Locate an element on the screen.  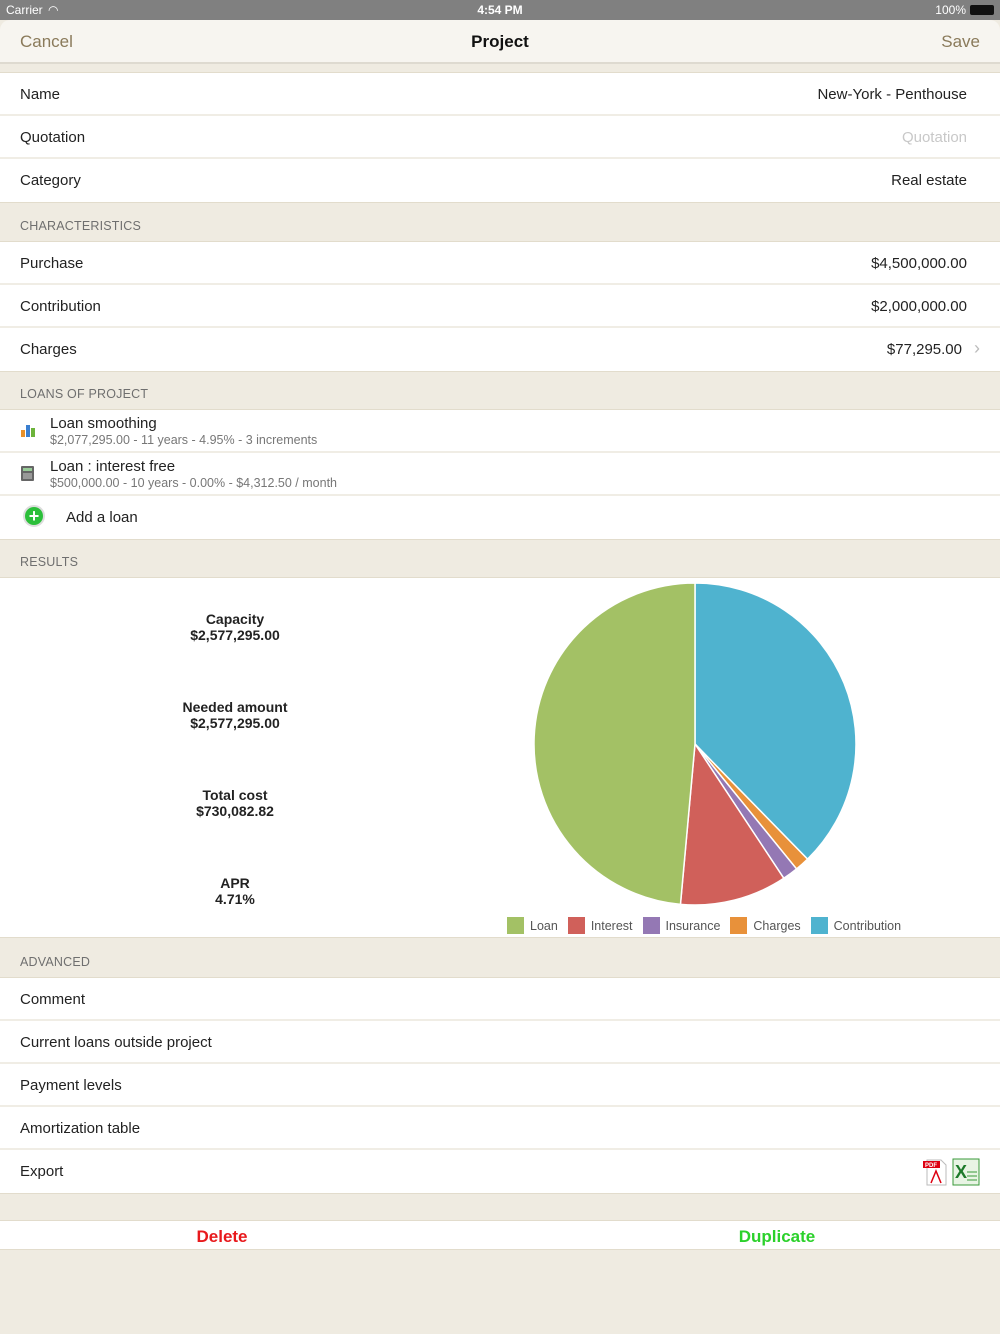
legend-item-contribution: Contribution is located at coordinates (855, 925).